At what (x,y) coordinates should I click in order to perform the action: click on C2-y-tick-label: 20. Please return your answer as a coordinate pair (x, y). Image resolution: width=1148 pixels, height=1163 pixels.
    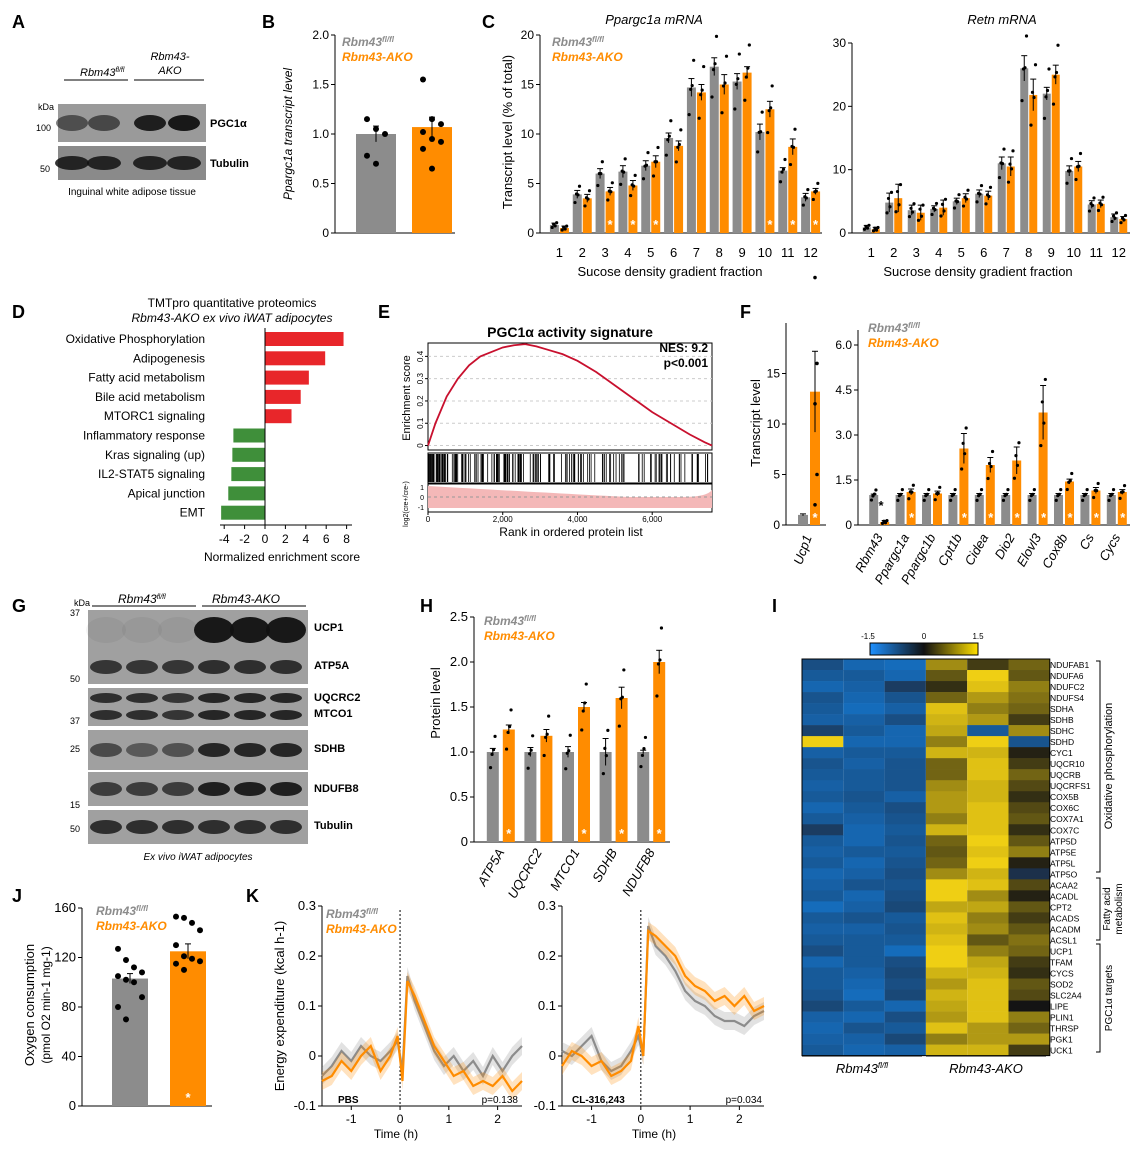
    Looking at the image, I should click on (840, 106).